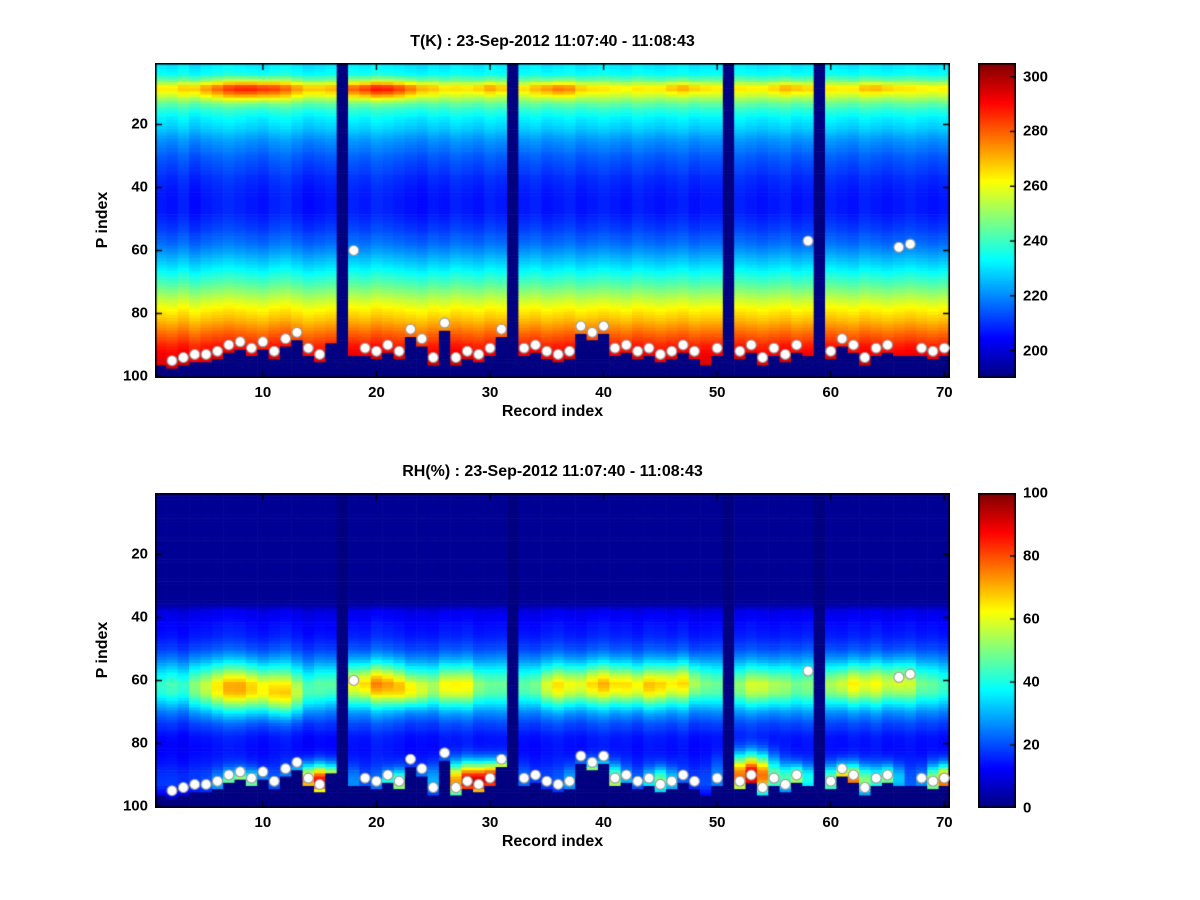 Image resolution: width=1200 pixels, height=900 pixels. Describe the element at coordinates (1036, 493) in the screenshot. I see `colorbar-tick-100: 100` at that location.